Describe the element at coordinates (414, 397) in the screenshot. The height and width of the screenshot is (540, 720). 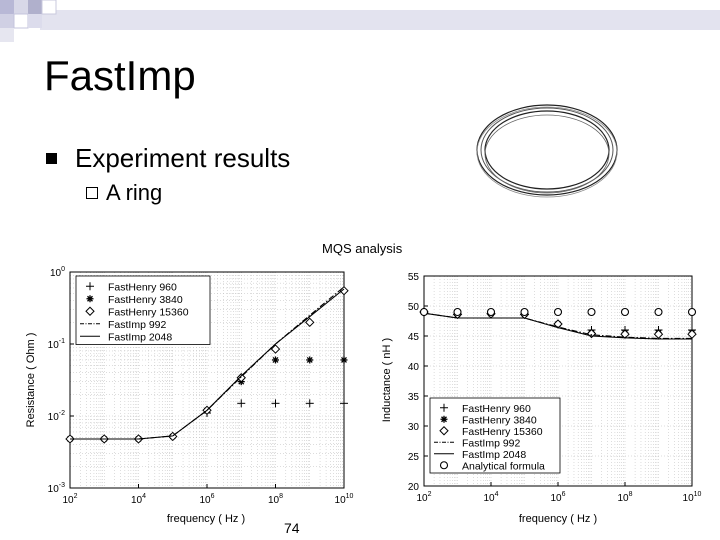
I see `y-tick-label: 35` at that location.